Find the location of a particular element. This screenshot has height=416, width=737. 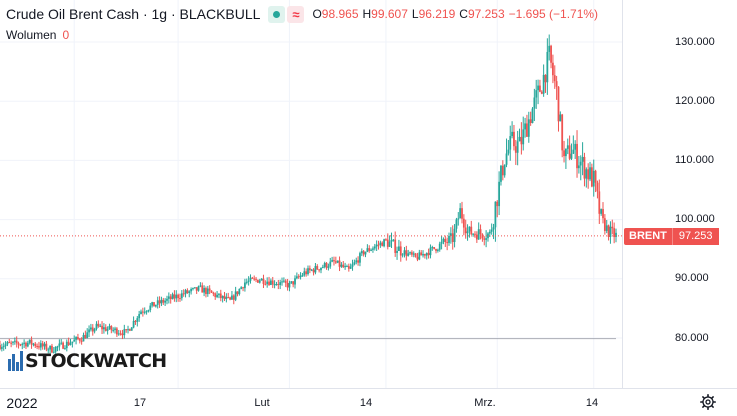

volume-label: Wolumen is located at coordinates (31, 35).